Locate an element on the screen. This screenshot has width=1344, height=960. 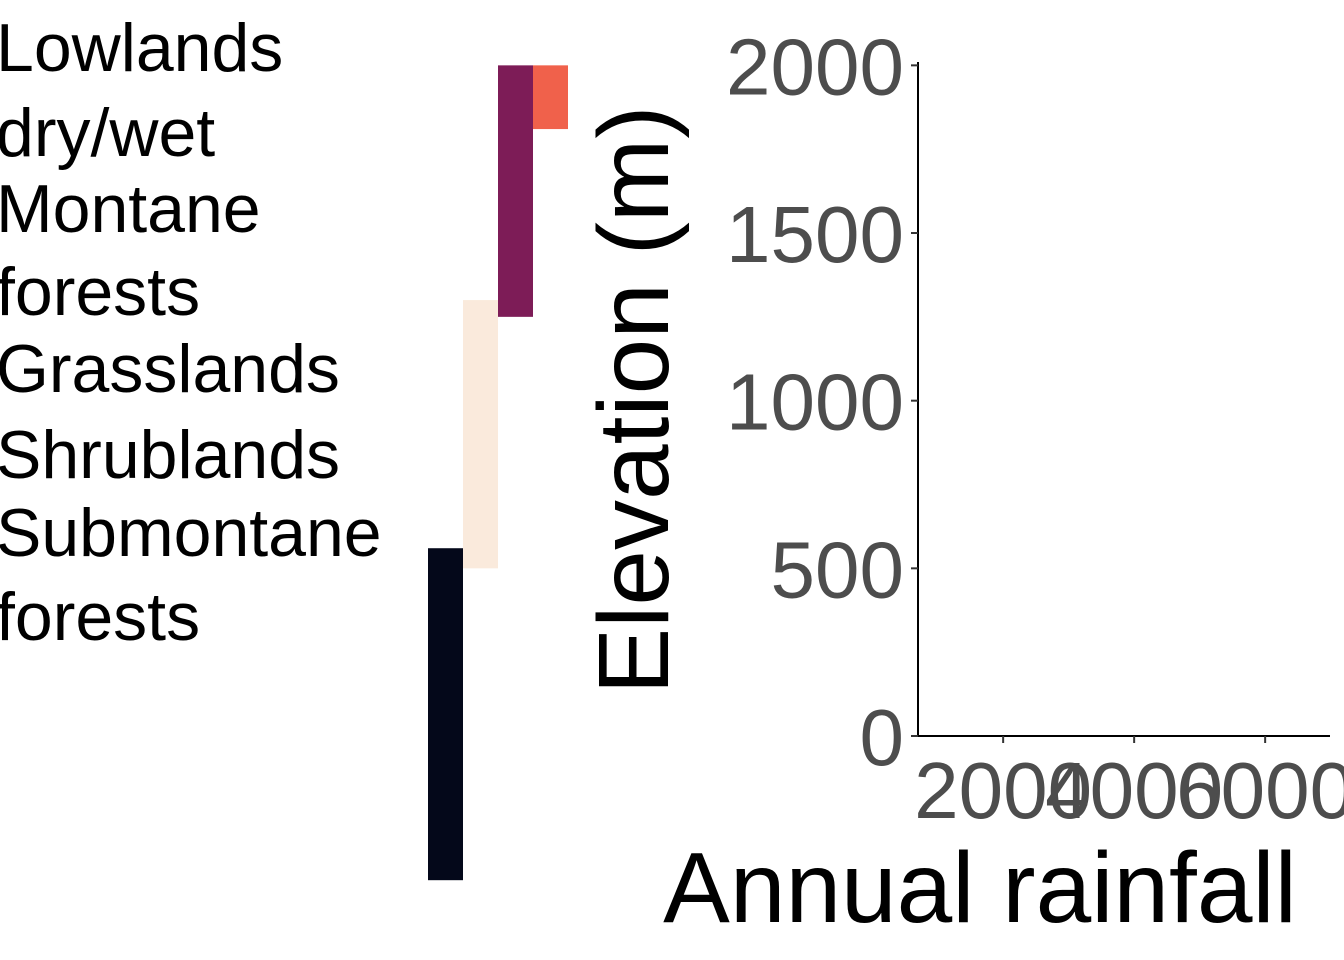
y-tick-label: 1000 is located at coordinates (815, 402).